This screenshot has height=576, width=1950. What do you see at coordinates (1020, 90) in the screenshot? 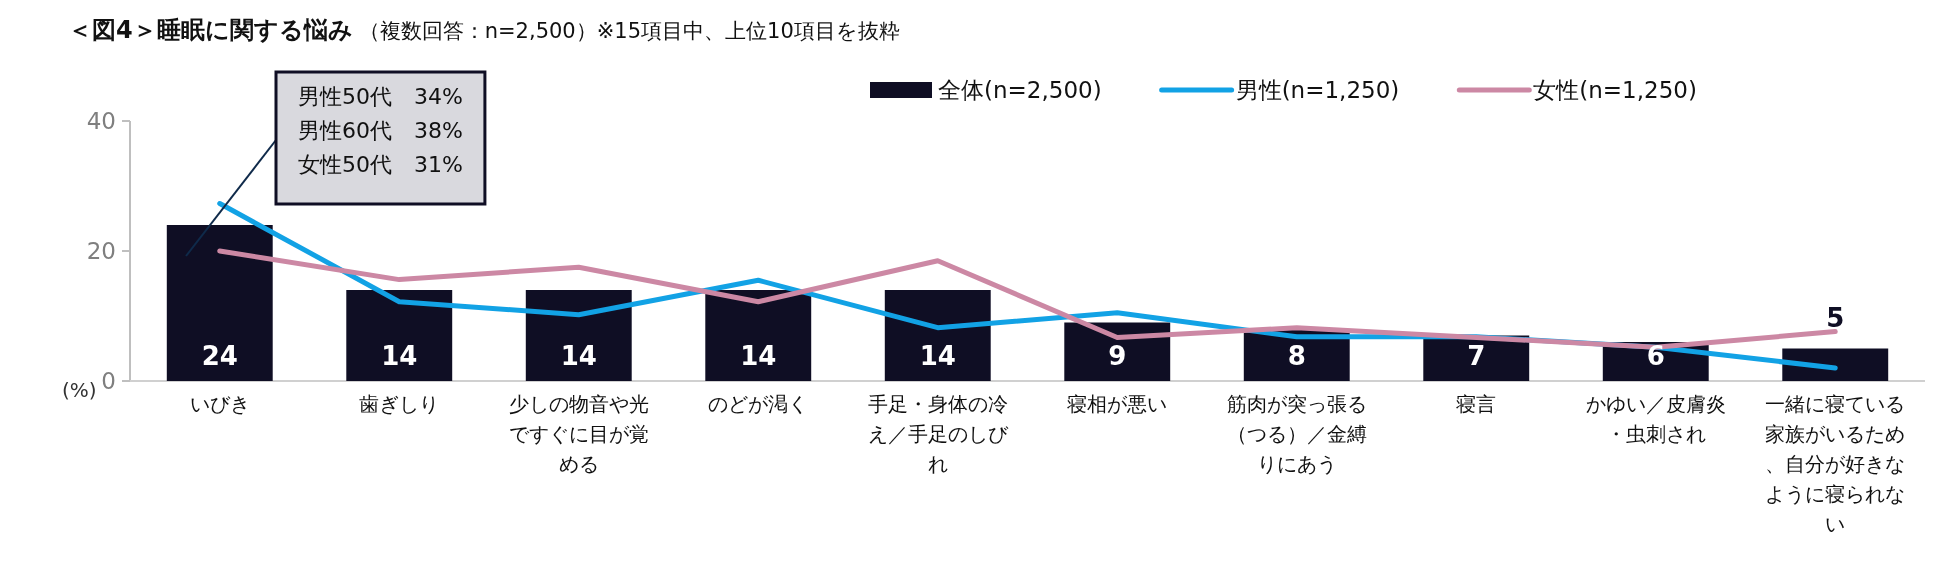
I see `legend-label: 全体(n=2,500)` at bounding box center [1020, 90].